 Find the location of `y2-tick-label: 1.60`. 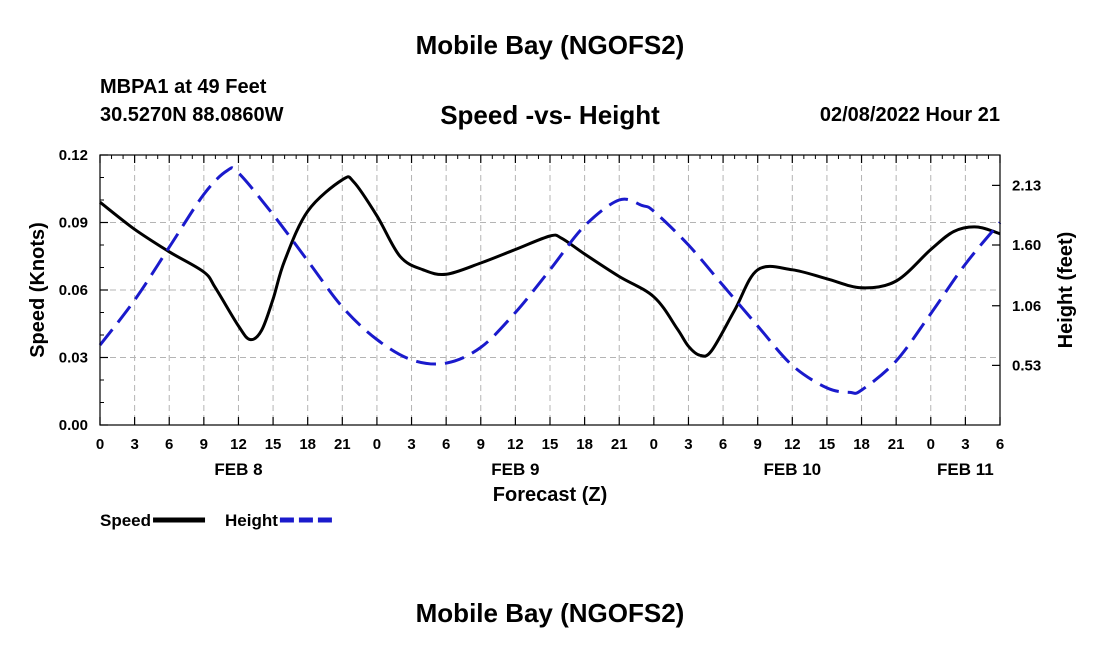

y2-tick-label: 1.60 is located at coordinates (1026, 245).